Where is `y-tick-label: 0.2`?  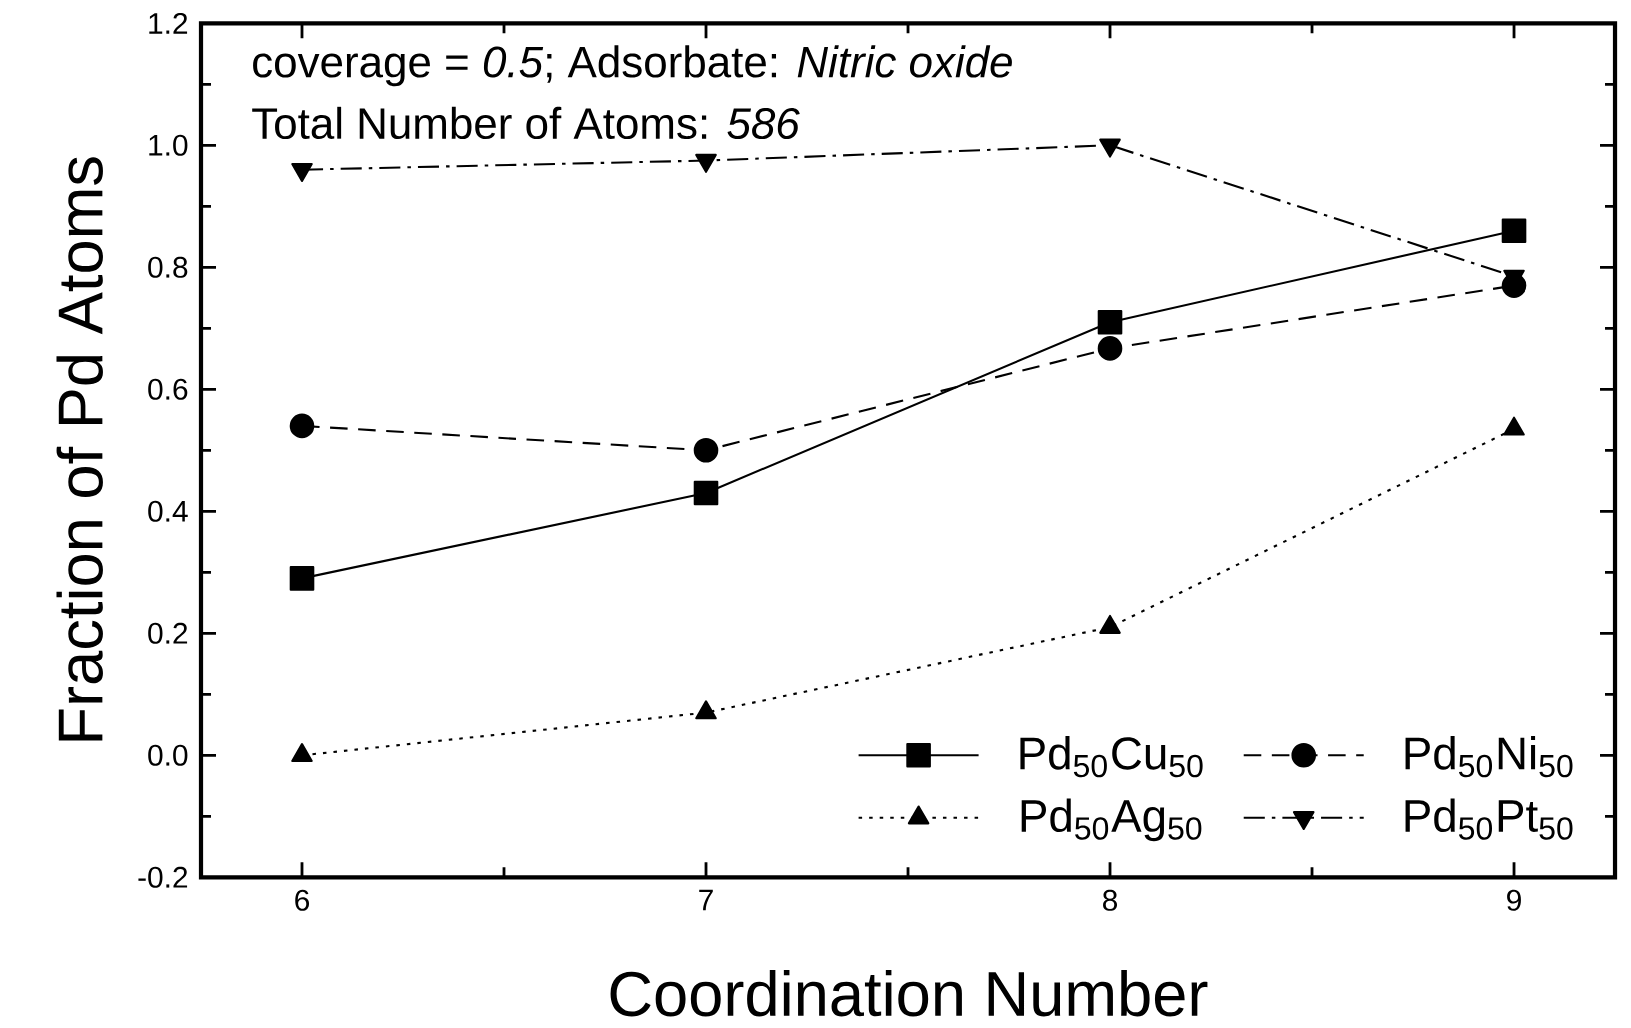 y-tick-label: 0.2 is located at coordinates (168, 633).